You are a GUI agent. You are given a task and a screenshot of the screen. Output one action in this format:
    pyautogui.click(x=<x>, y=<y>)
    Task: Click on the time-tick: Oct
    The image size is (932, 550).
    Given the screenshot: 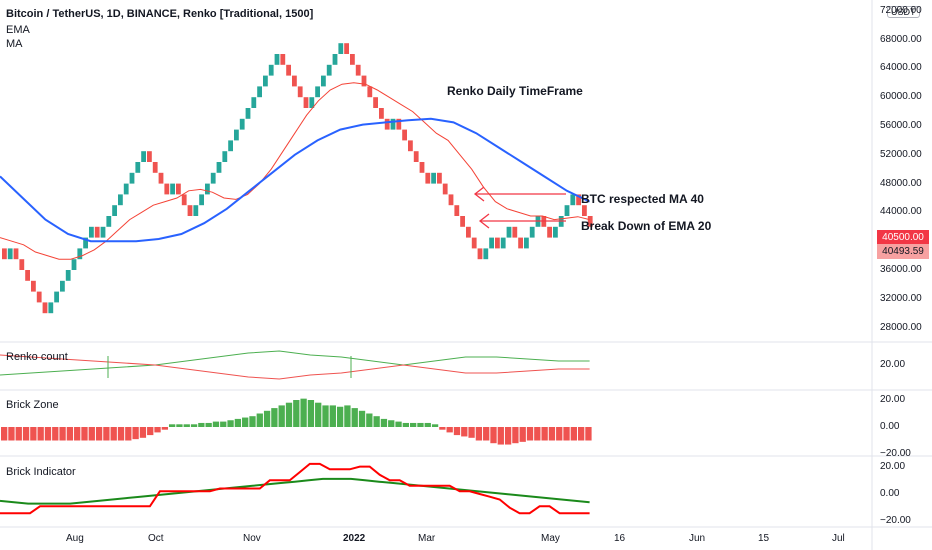 What is the action you would take?
    pyautogui.click(x=156, y=538)
    